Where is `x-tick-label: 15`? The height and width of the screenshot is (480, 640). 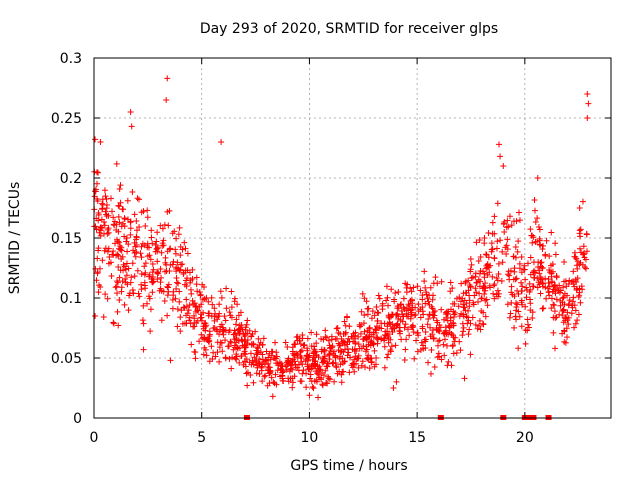 x-tick-label: 15 is located at coordinates (417, 438).